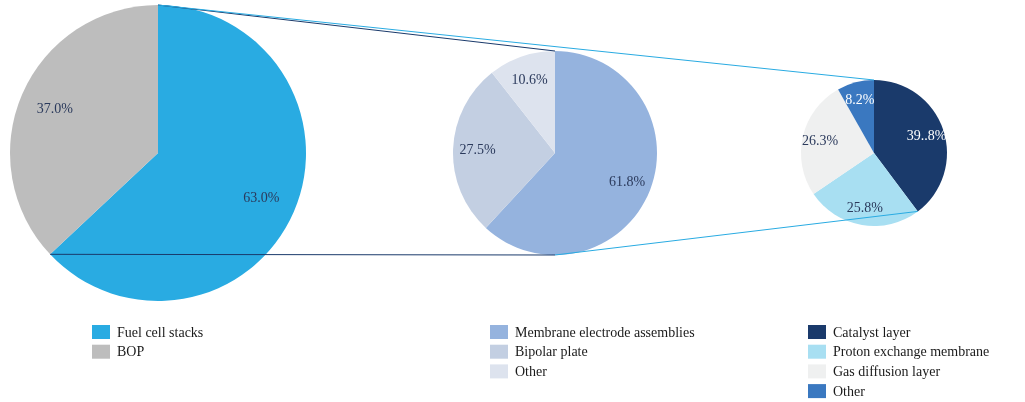 This screenshot has width=1025, height=402. I want to click on data-label: 10.6%, so click(530, 80).